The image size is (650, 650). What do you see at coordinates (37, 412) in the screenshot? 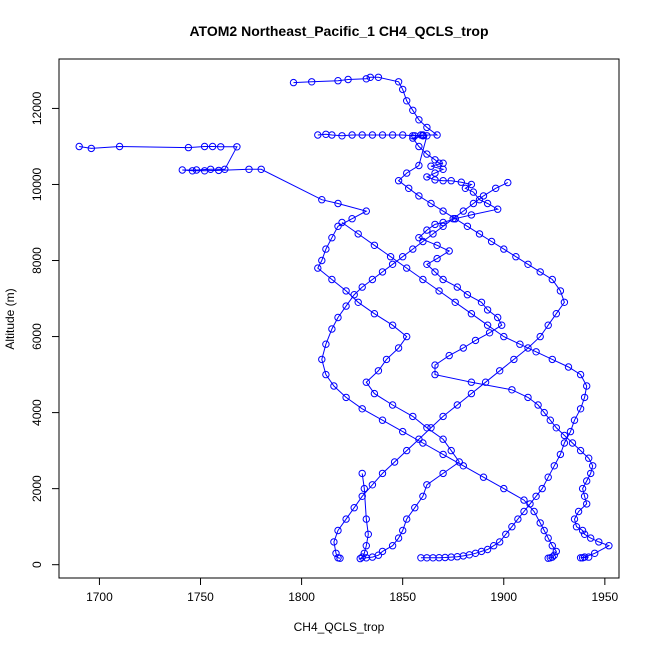
I see `y-tick-label: 4000` at bounding box center [37, 412].